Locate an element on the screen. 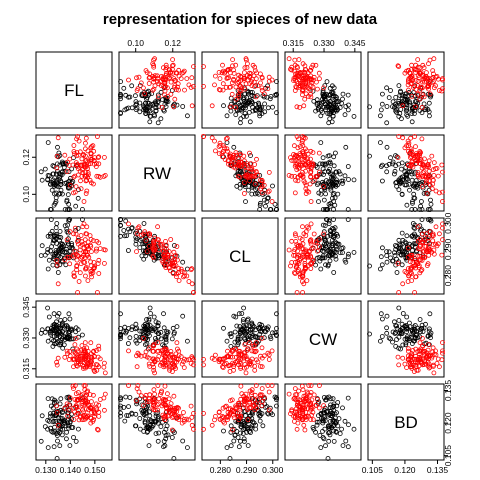 The height and width of the screenshot is (480, 480). tick-label-cl-right: 0.280 is located at coordinates (448, 276).